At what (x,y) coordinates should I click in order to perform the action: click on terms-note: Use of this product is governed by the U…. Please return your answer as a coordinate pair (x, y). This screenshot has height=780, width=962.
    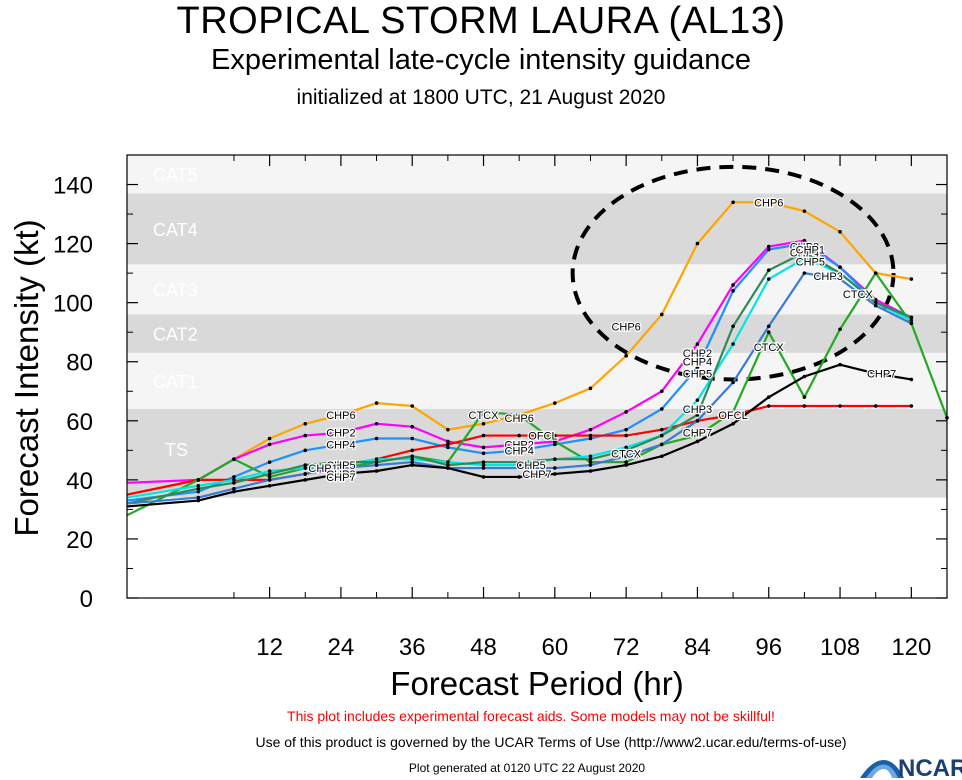
    Looking at the image, I should click on (551, 742).